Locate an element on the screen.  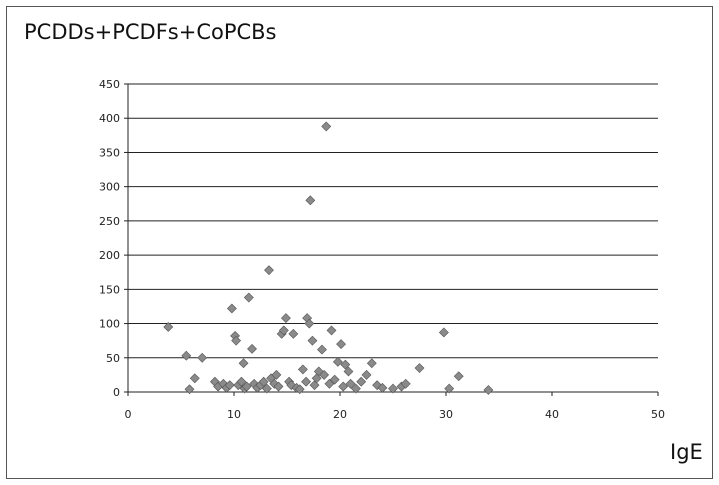
x-tick-labels: 0 10 20 30 40 50 is located at coordinates (395, 414).